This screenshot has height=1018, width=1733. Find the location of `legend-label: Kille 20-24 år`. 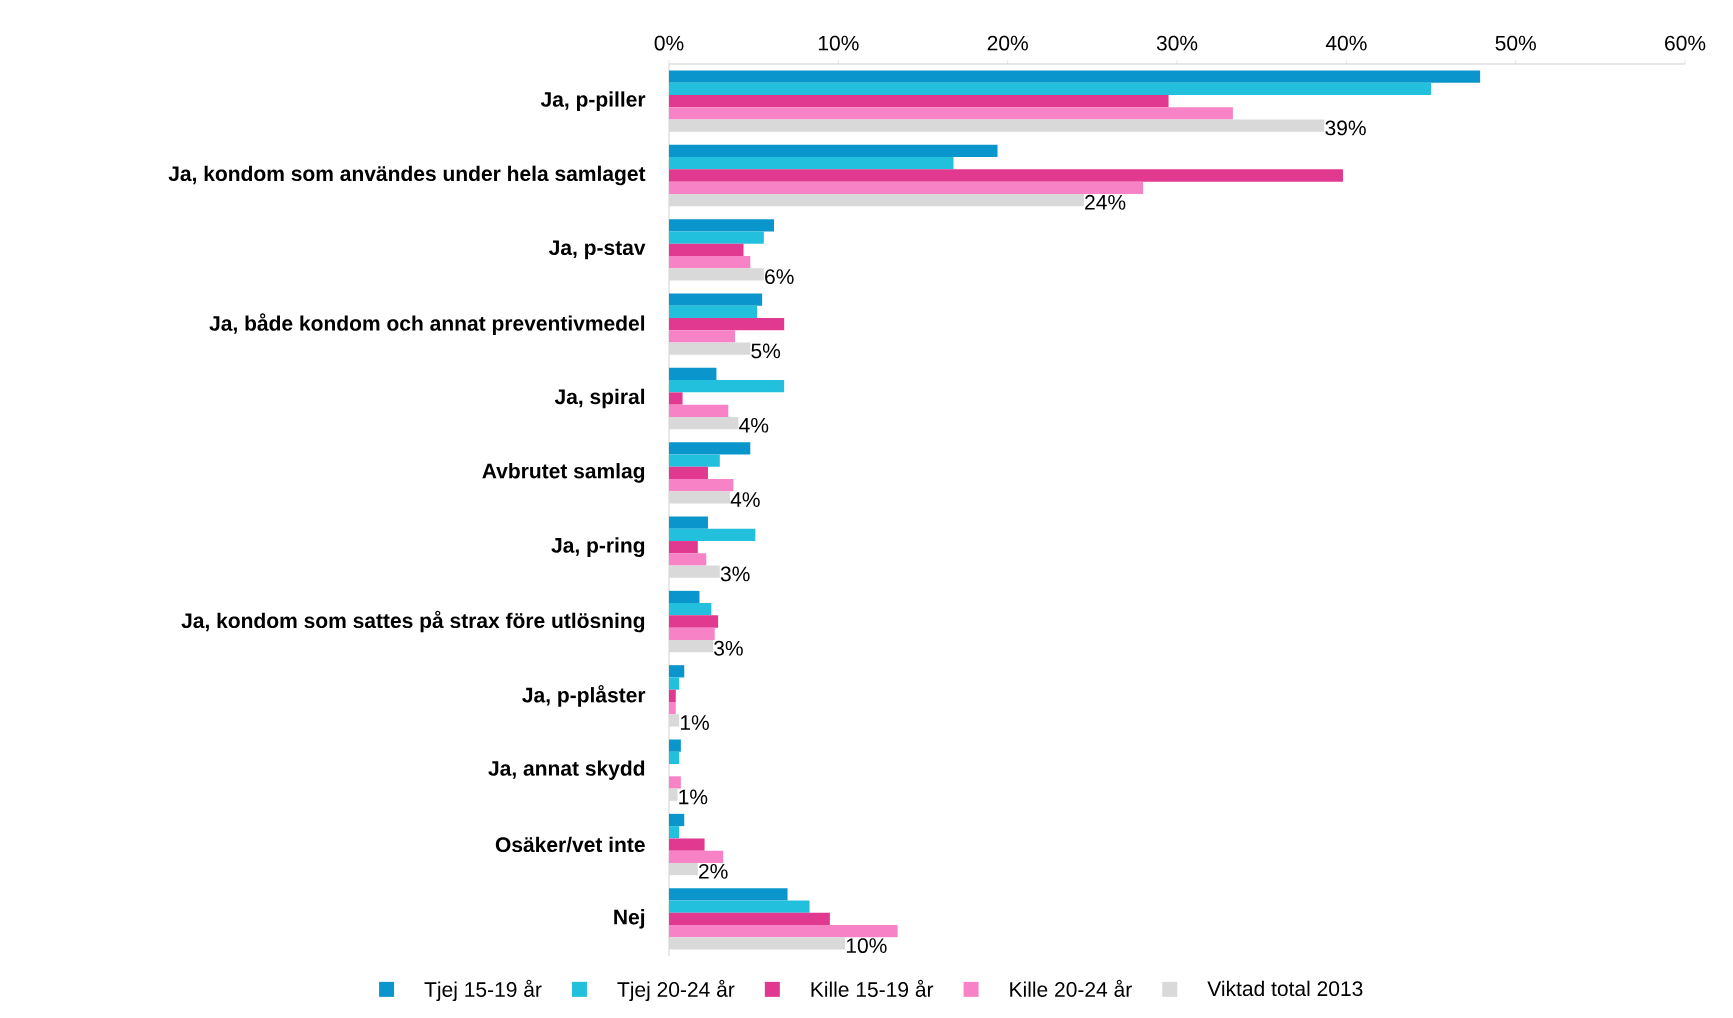

legend-label: Kille 20-24 år is located at coordinates (1071, 988).